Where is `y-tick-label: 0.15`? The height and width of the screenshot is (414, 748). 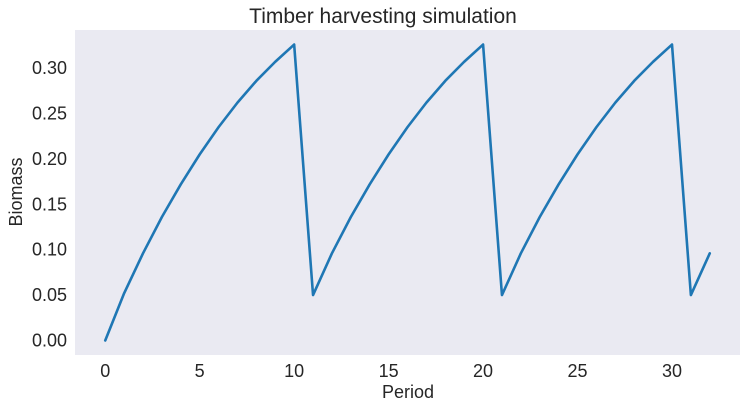
y-tick-label: 0.15 is located at coordinates (49, 204).